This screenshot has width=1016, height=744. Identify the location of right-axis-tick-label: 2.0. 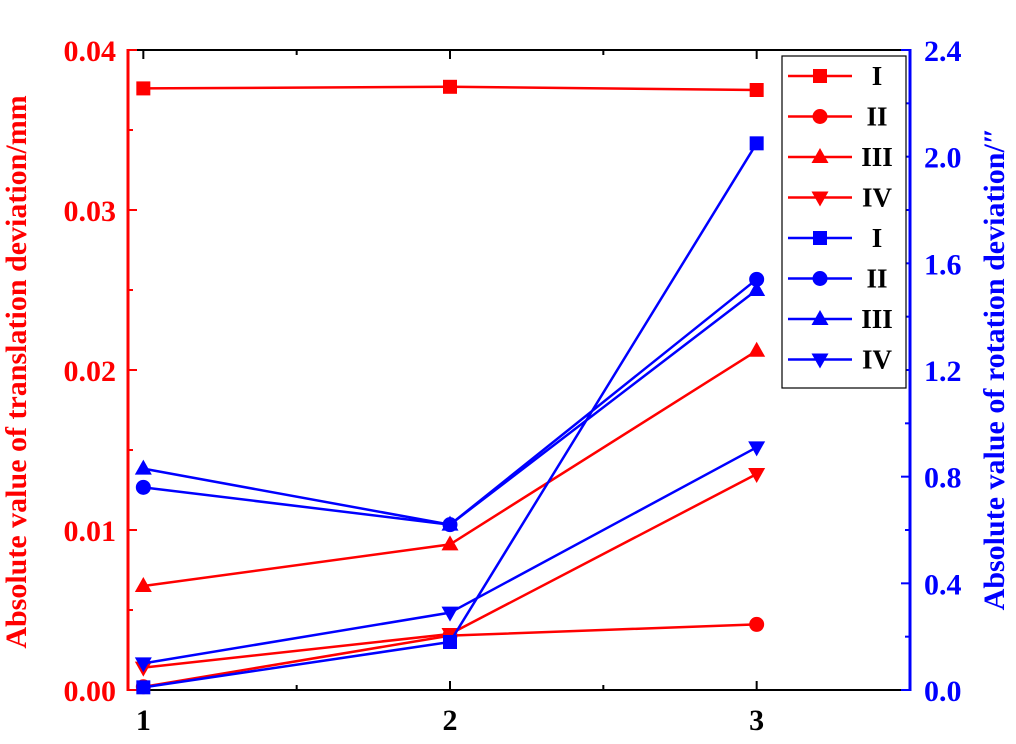
(943, 158).